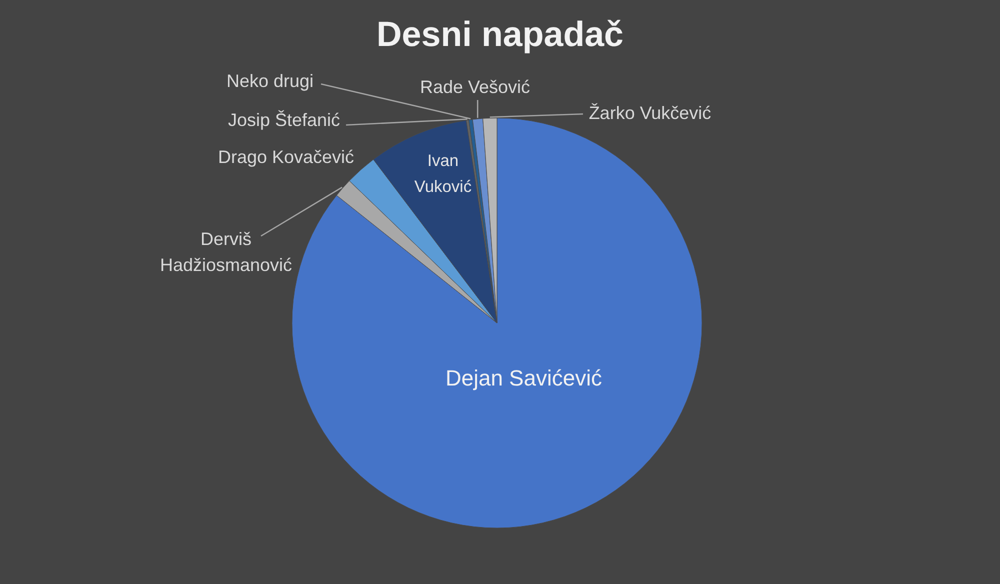  I want to click on slice-label: Drago Kovačević, so click(286, 157).